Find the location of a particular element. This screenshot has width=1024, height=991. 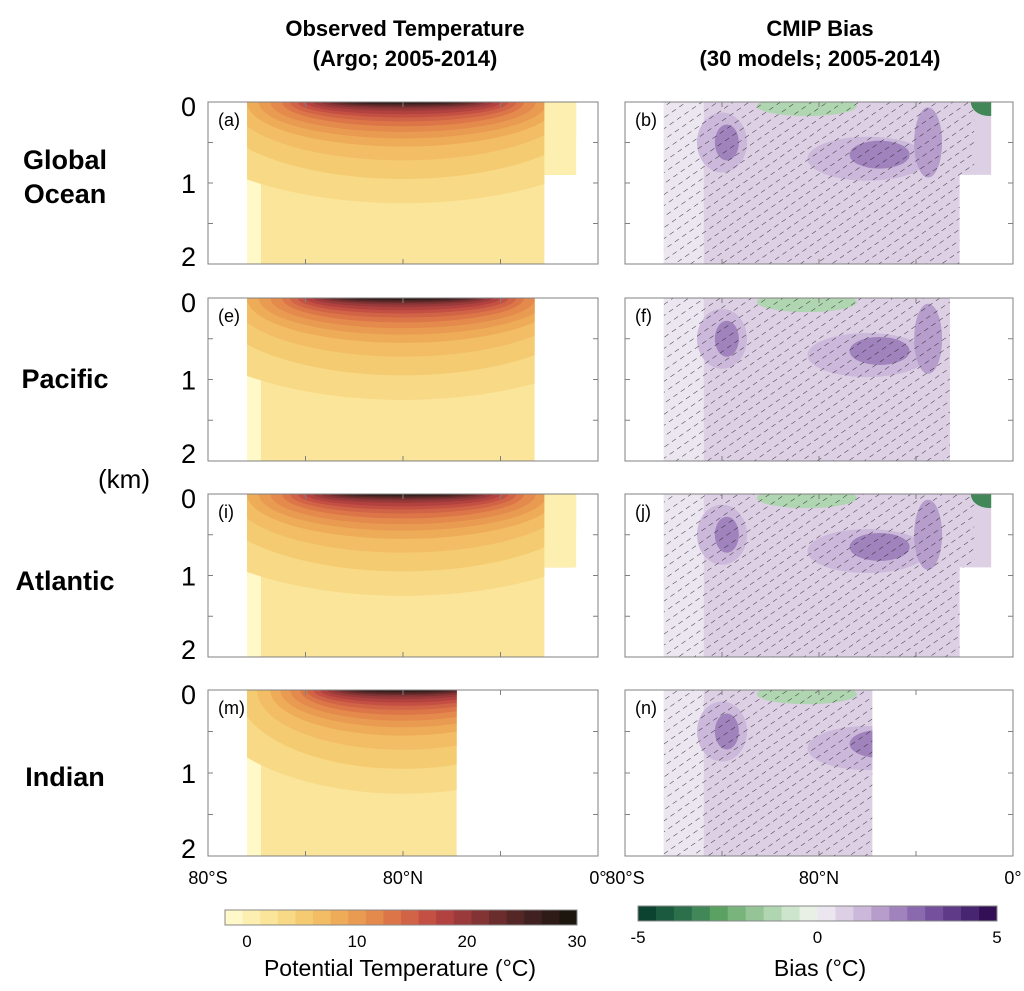

panel-label: (f) is located at coordinates (643, 316).